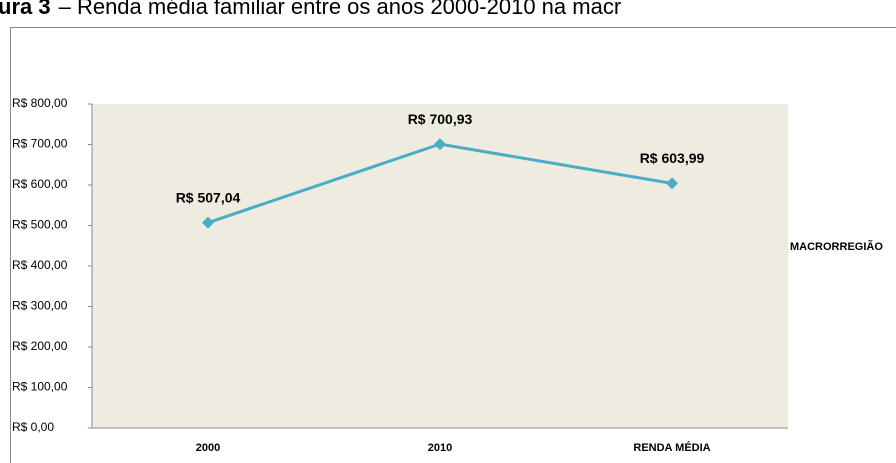  What do you see at coordinates (40, 265) in the screenshot?
I see `y-tick-label: R$ 400,00` at bounding box center [40, 265].